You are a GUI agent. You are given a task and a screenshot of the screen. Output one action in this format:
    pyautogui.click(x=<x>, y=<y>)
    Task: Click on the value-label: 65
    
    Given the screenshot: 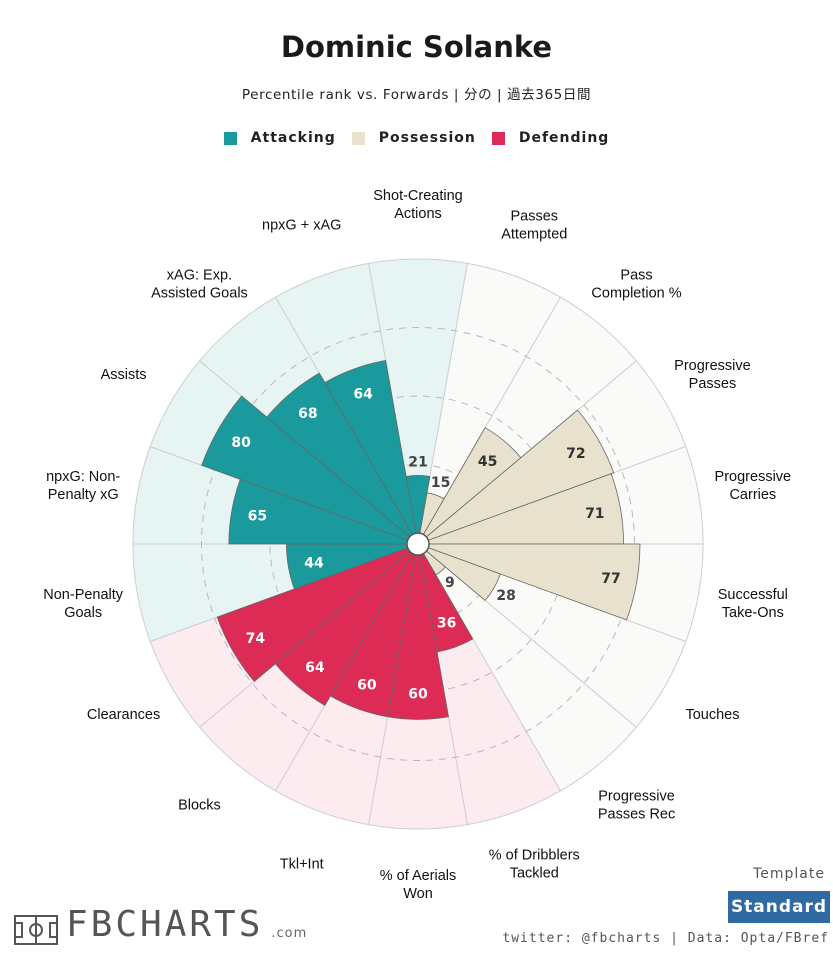 What is the action you would take?
    pyautogui.click(x=257, y=517)
    